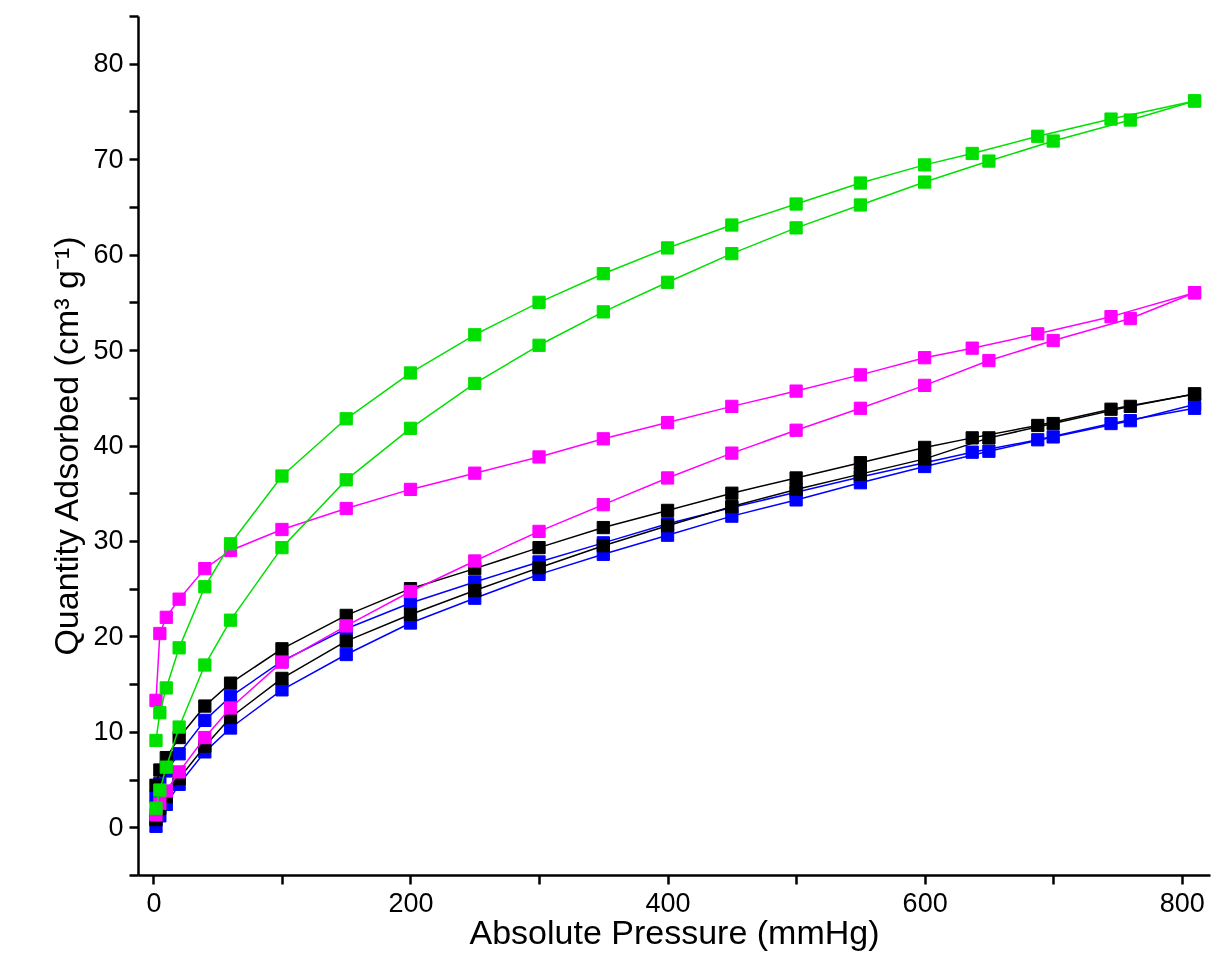 Image resolution: width=1212 pixels, height=976 pixels. Describe the element at coordinates (925, 902) in the screenshot. I see `x-tick-label: 600` at that location.